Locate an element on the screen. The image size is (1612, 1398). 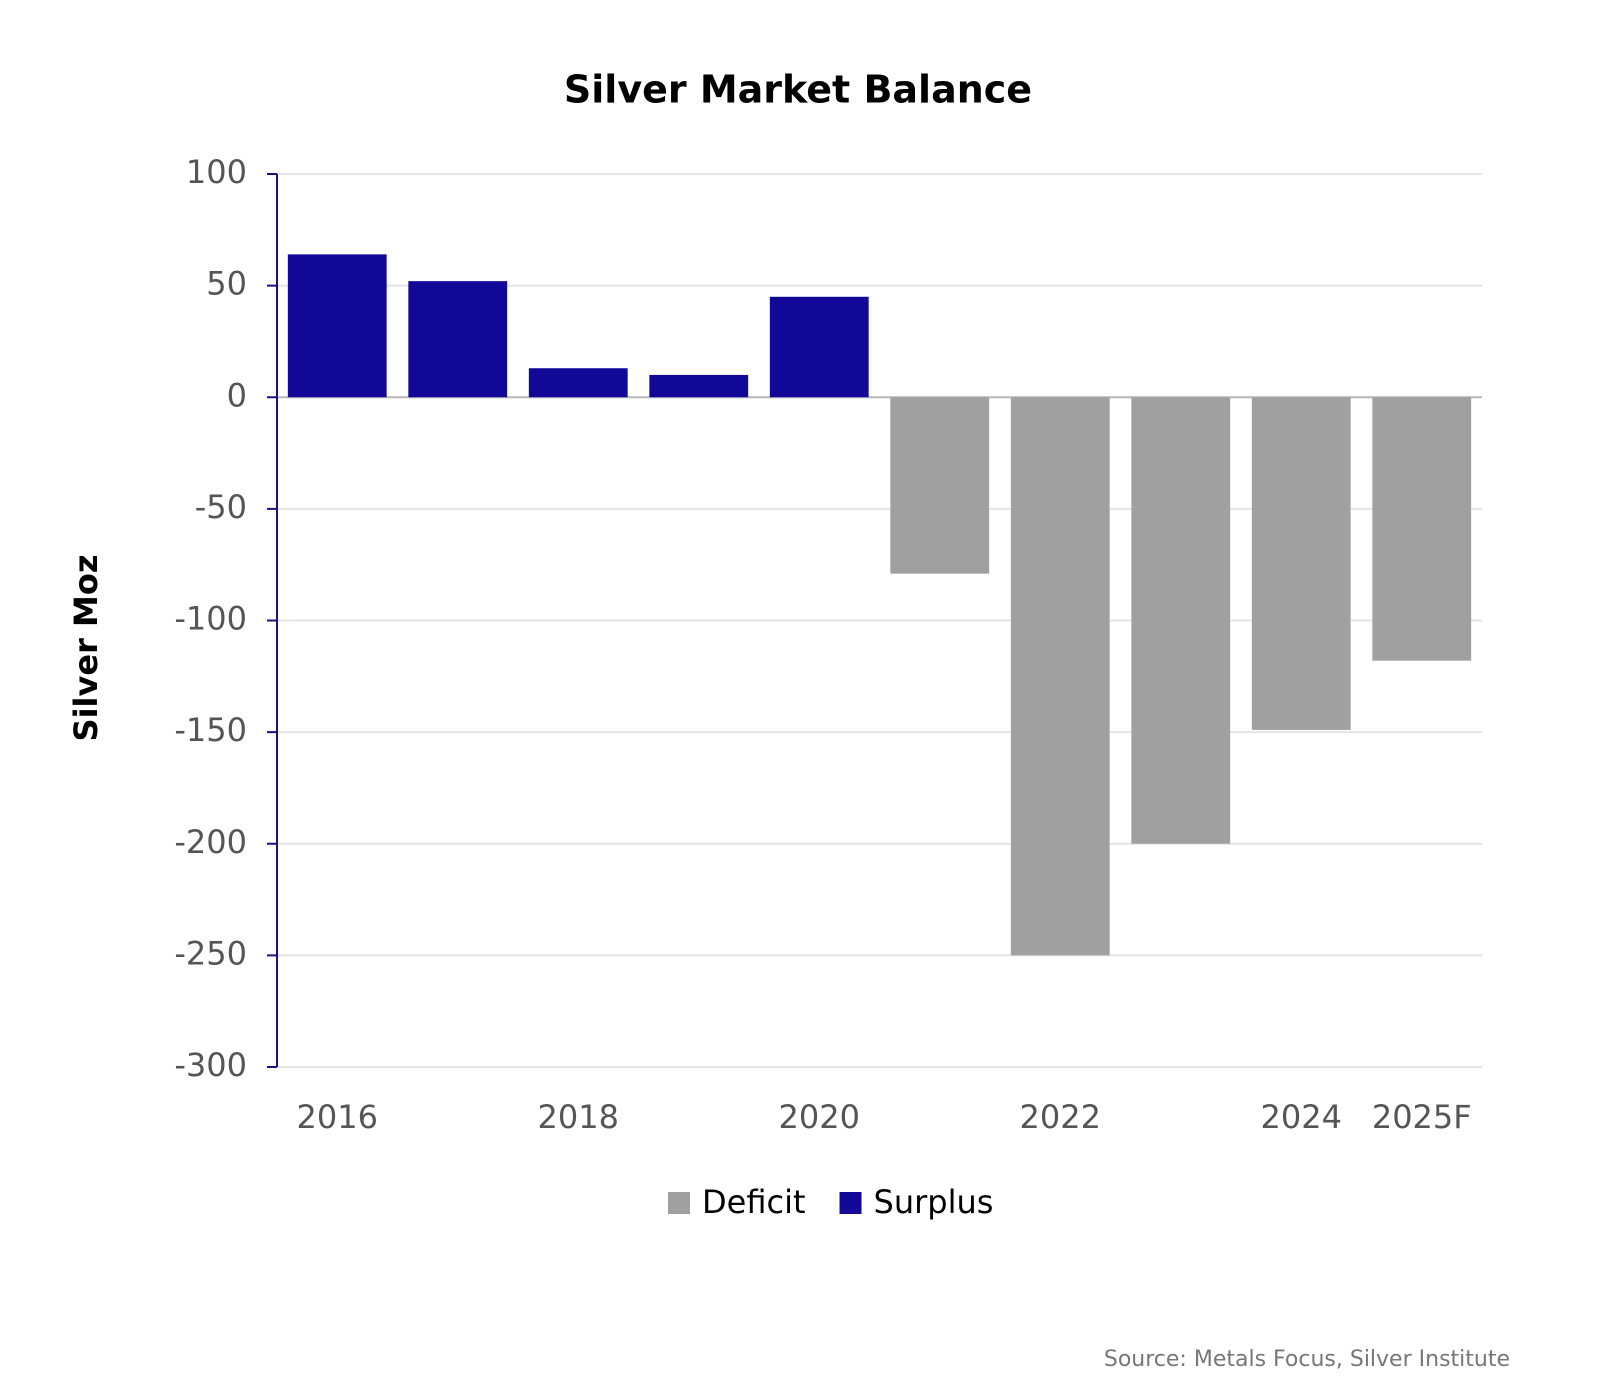
x-tick-label: 2022 is located at coordinates (1060, 1117).